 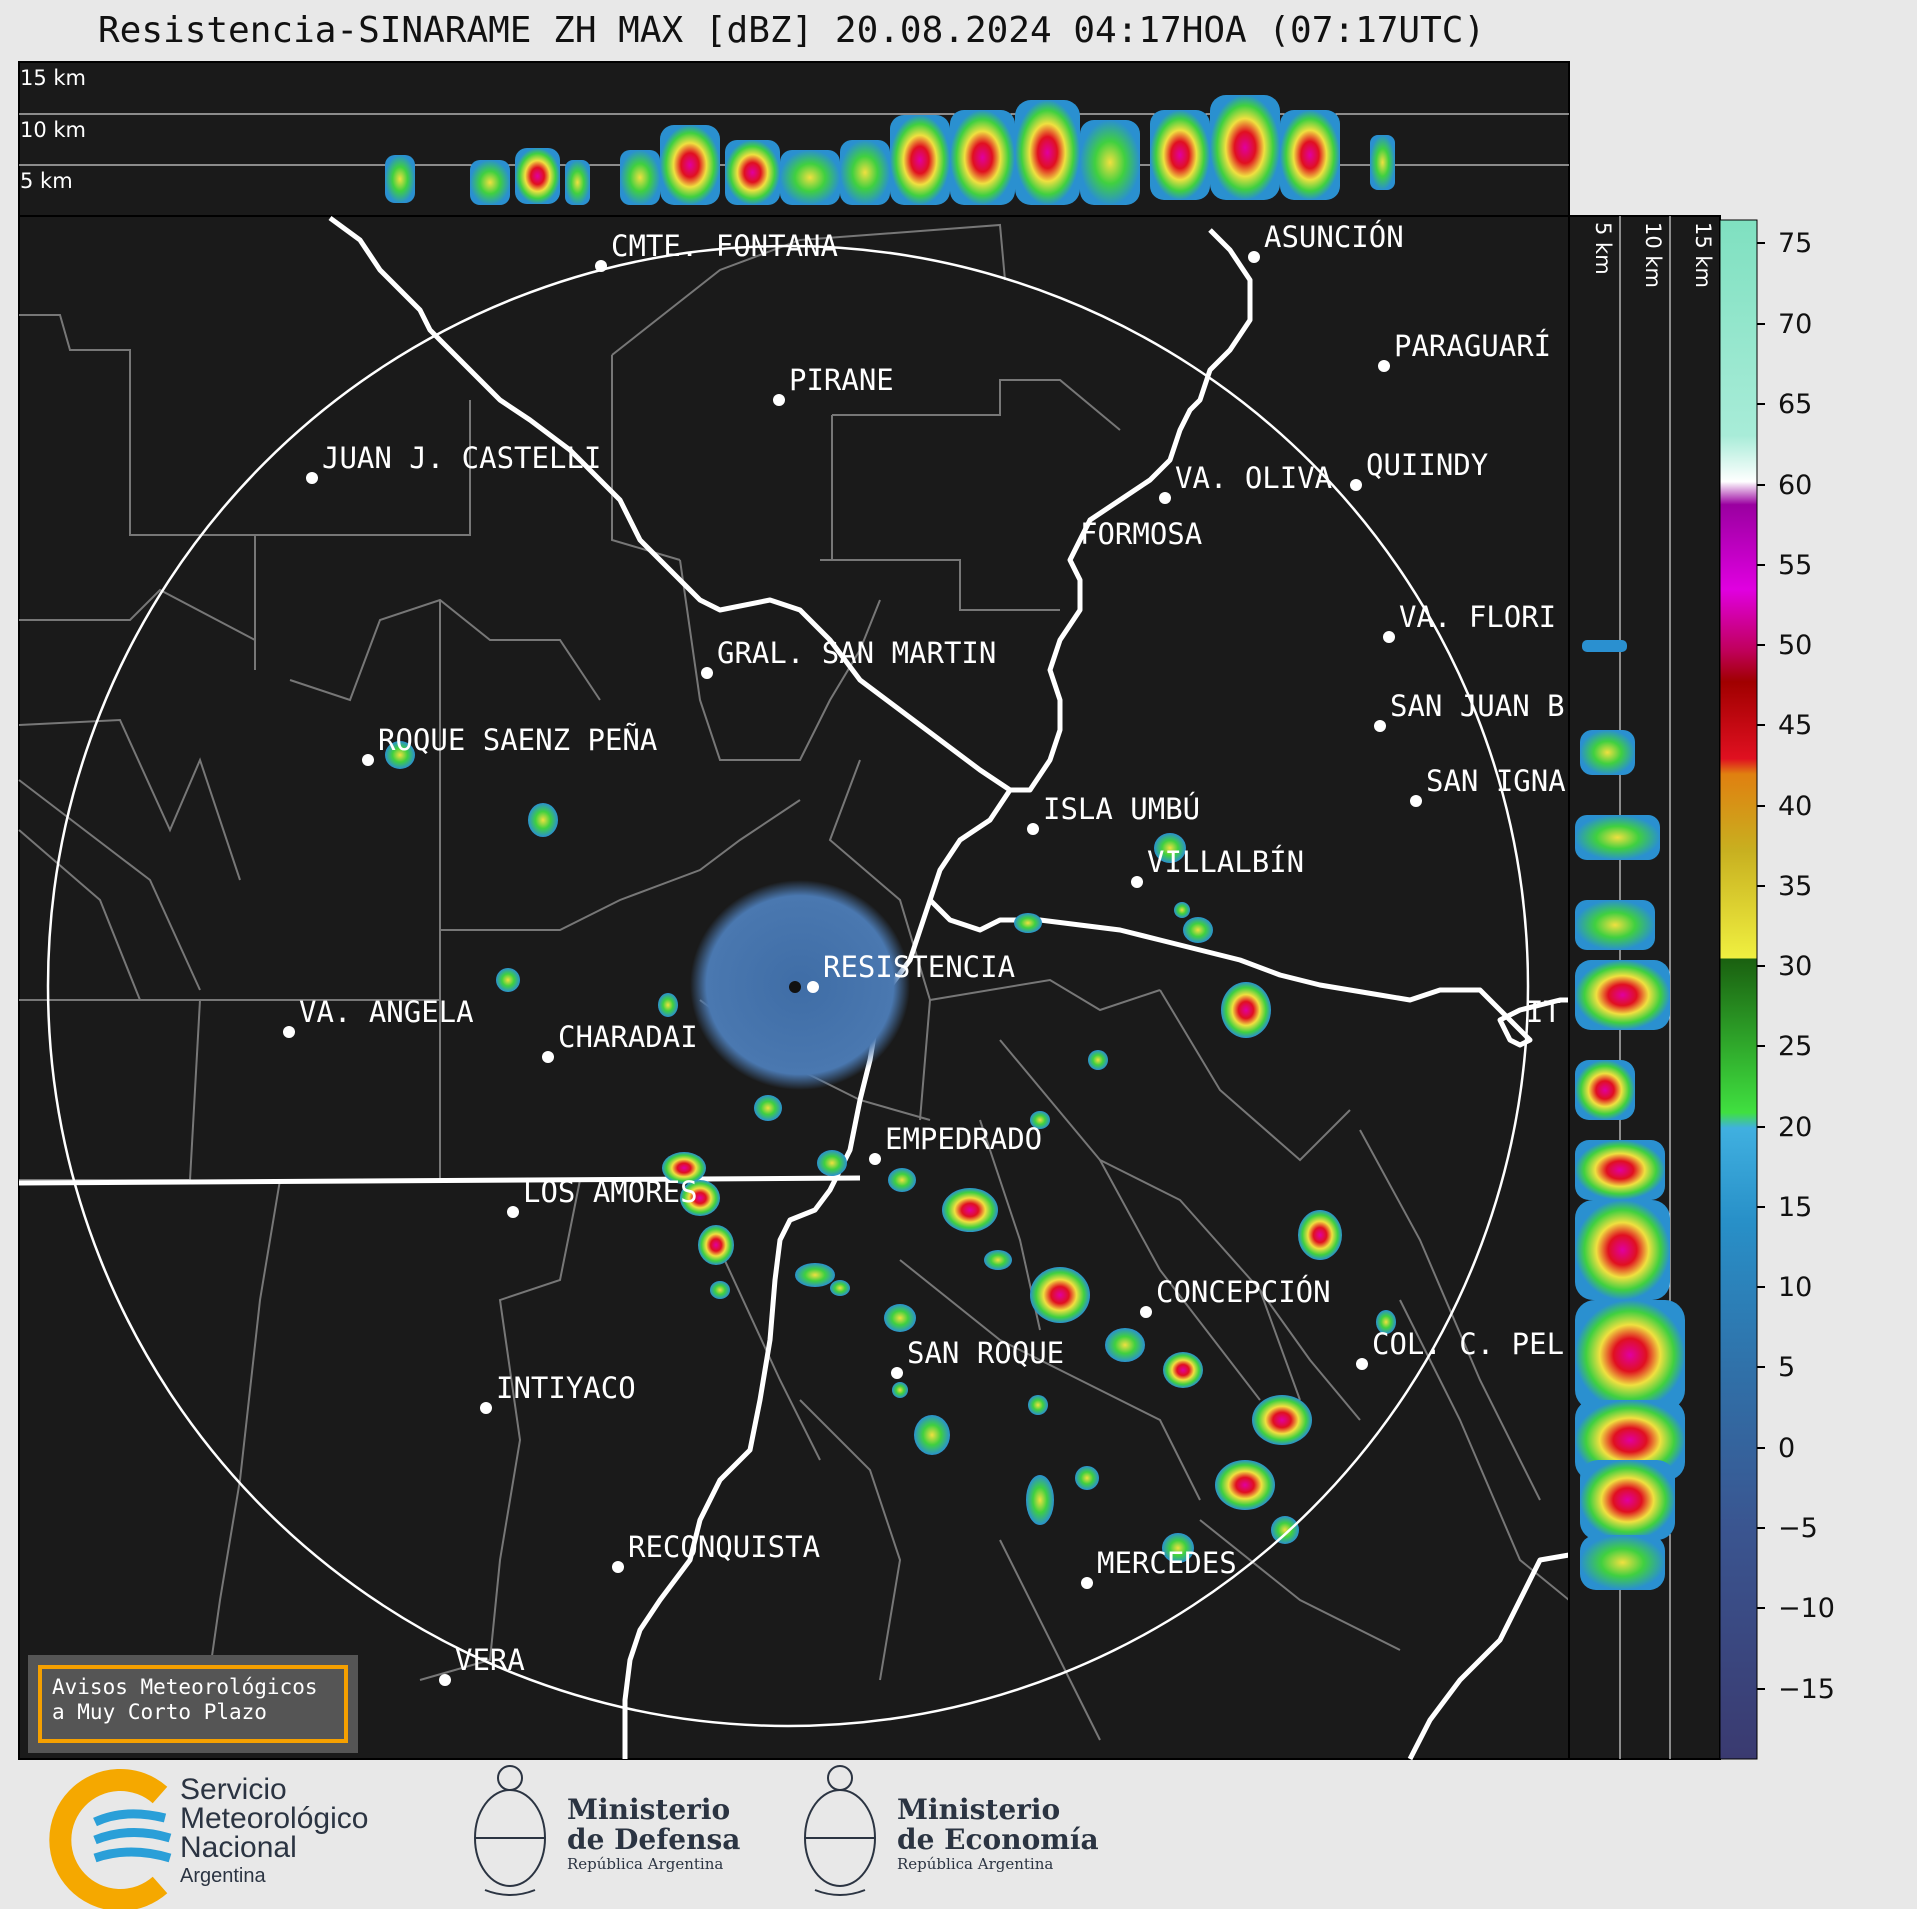 I want to click on top-profile-echoes, so click(x=890, y=150).